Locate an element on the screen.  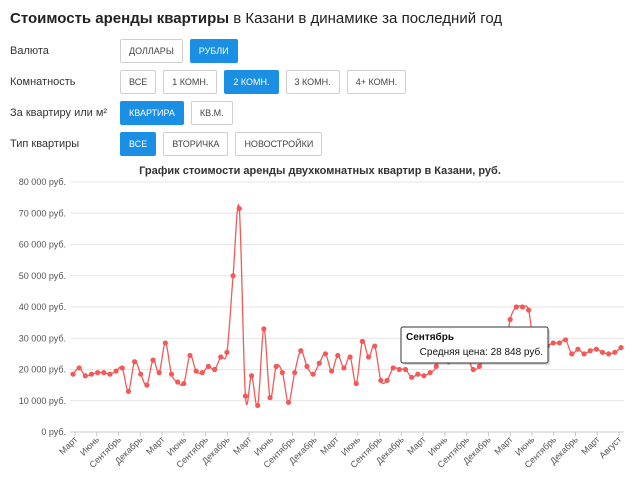
heading-rest: в Казани в динамике за последний год is located at coordinates (366, 18).